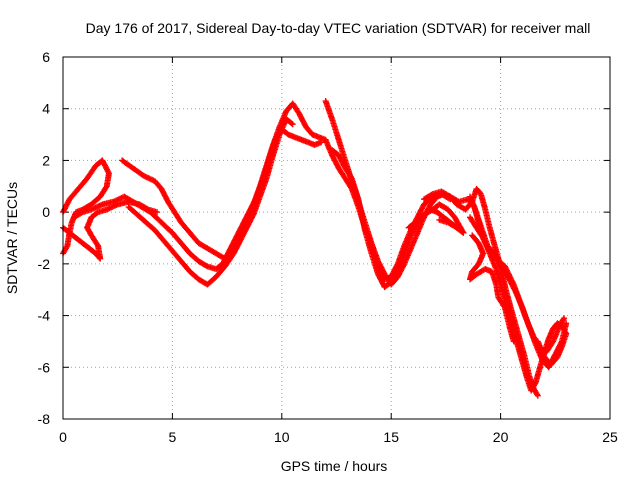 The height and width of the screenshot is (480, 640). Describe the element at coordinates (157, 212) in the screenshot. I see `data-point-track-b-end` at that location.